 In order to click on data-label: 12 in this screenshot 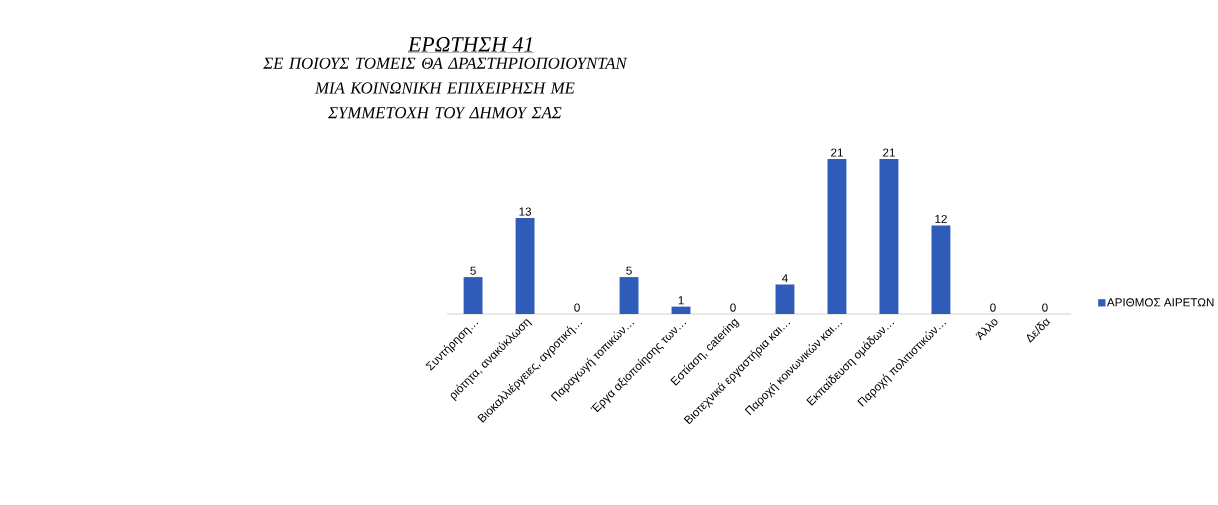, I will do `click(941, 219)`.